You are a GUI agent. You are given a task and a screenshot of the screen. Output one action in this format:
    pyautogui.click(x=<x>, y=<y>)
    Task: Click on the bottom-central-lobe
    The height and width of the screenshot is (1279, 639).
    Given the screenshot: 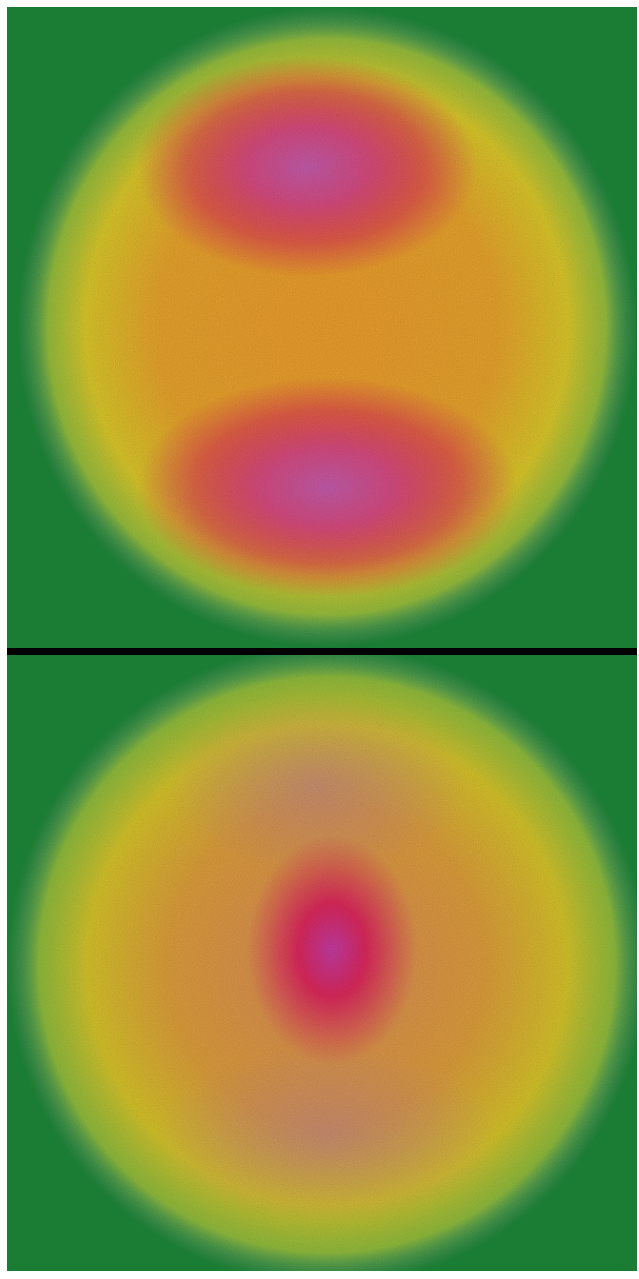 What is the action you would take?
    pyautogui.click(x=332, y=950)
    